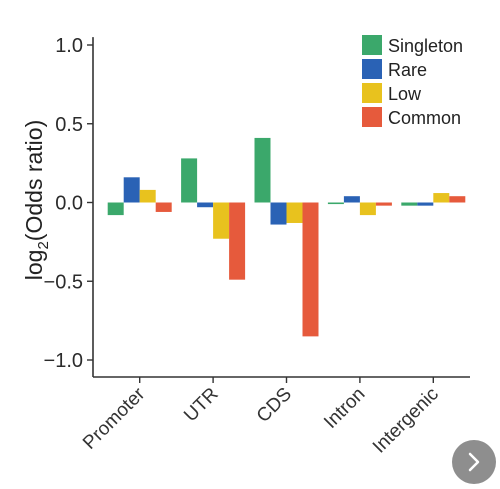 The height and width of the screenshot is (489, 500). Describe the element at coordinates (34, 180) in the screenshot. I see `y-axis-title-rest: (Odds ratio)` at that location.